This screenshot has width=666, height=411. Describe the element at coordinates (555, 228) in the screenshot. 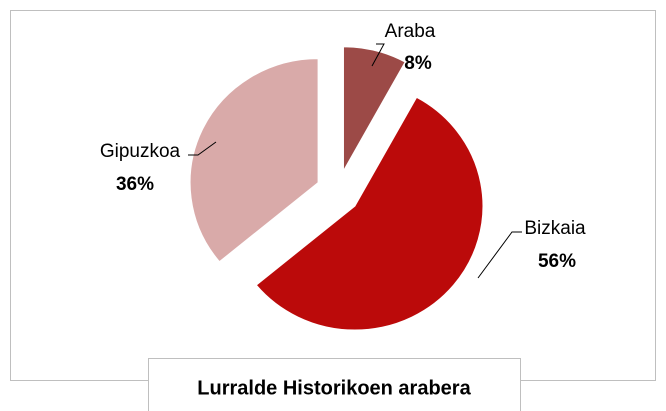

I see `slice-label: Bizkaia` at that location.